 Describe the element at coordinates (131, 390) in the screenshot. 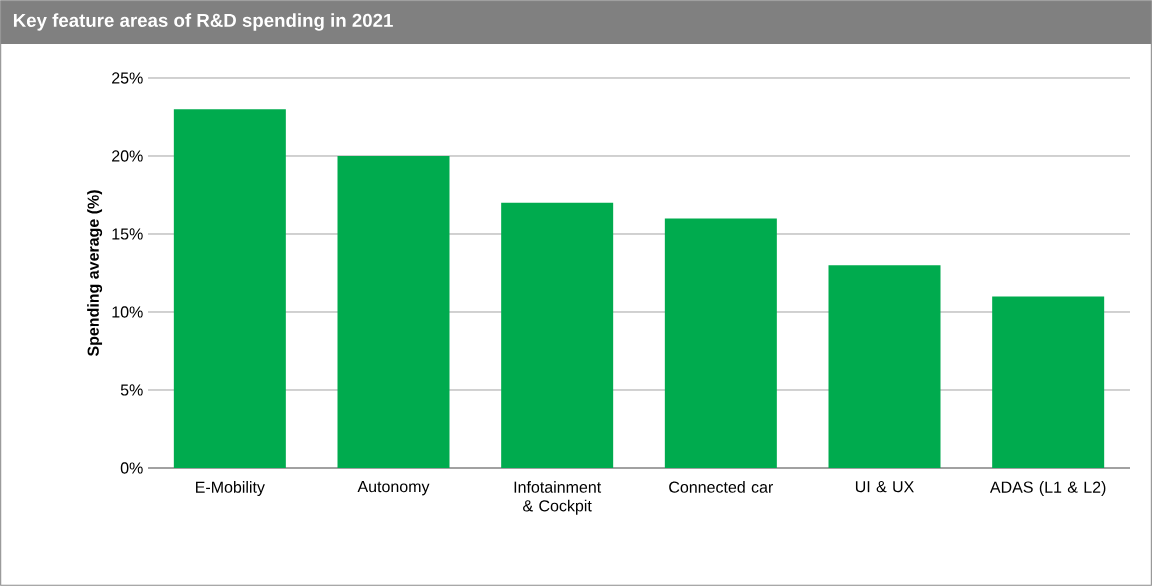

I see `y-tick-label: 5%` at that location.